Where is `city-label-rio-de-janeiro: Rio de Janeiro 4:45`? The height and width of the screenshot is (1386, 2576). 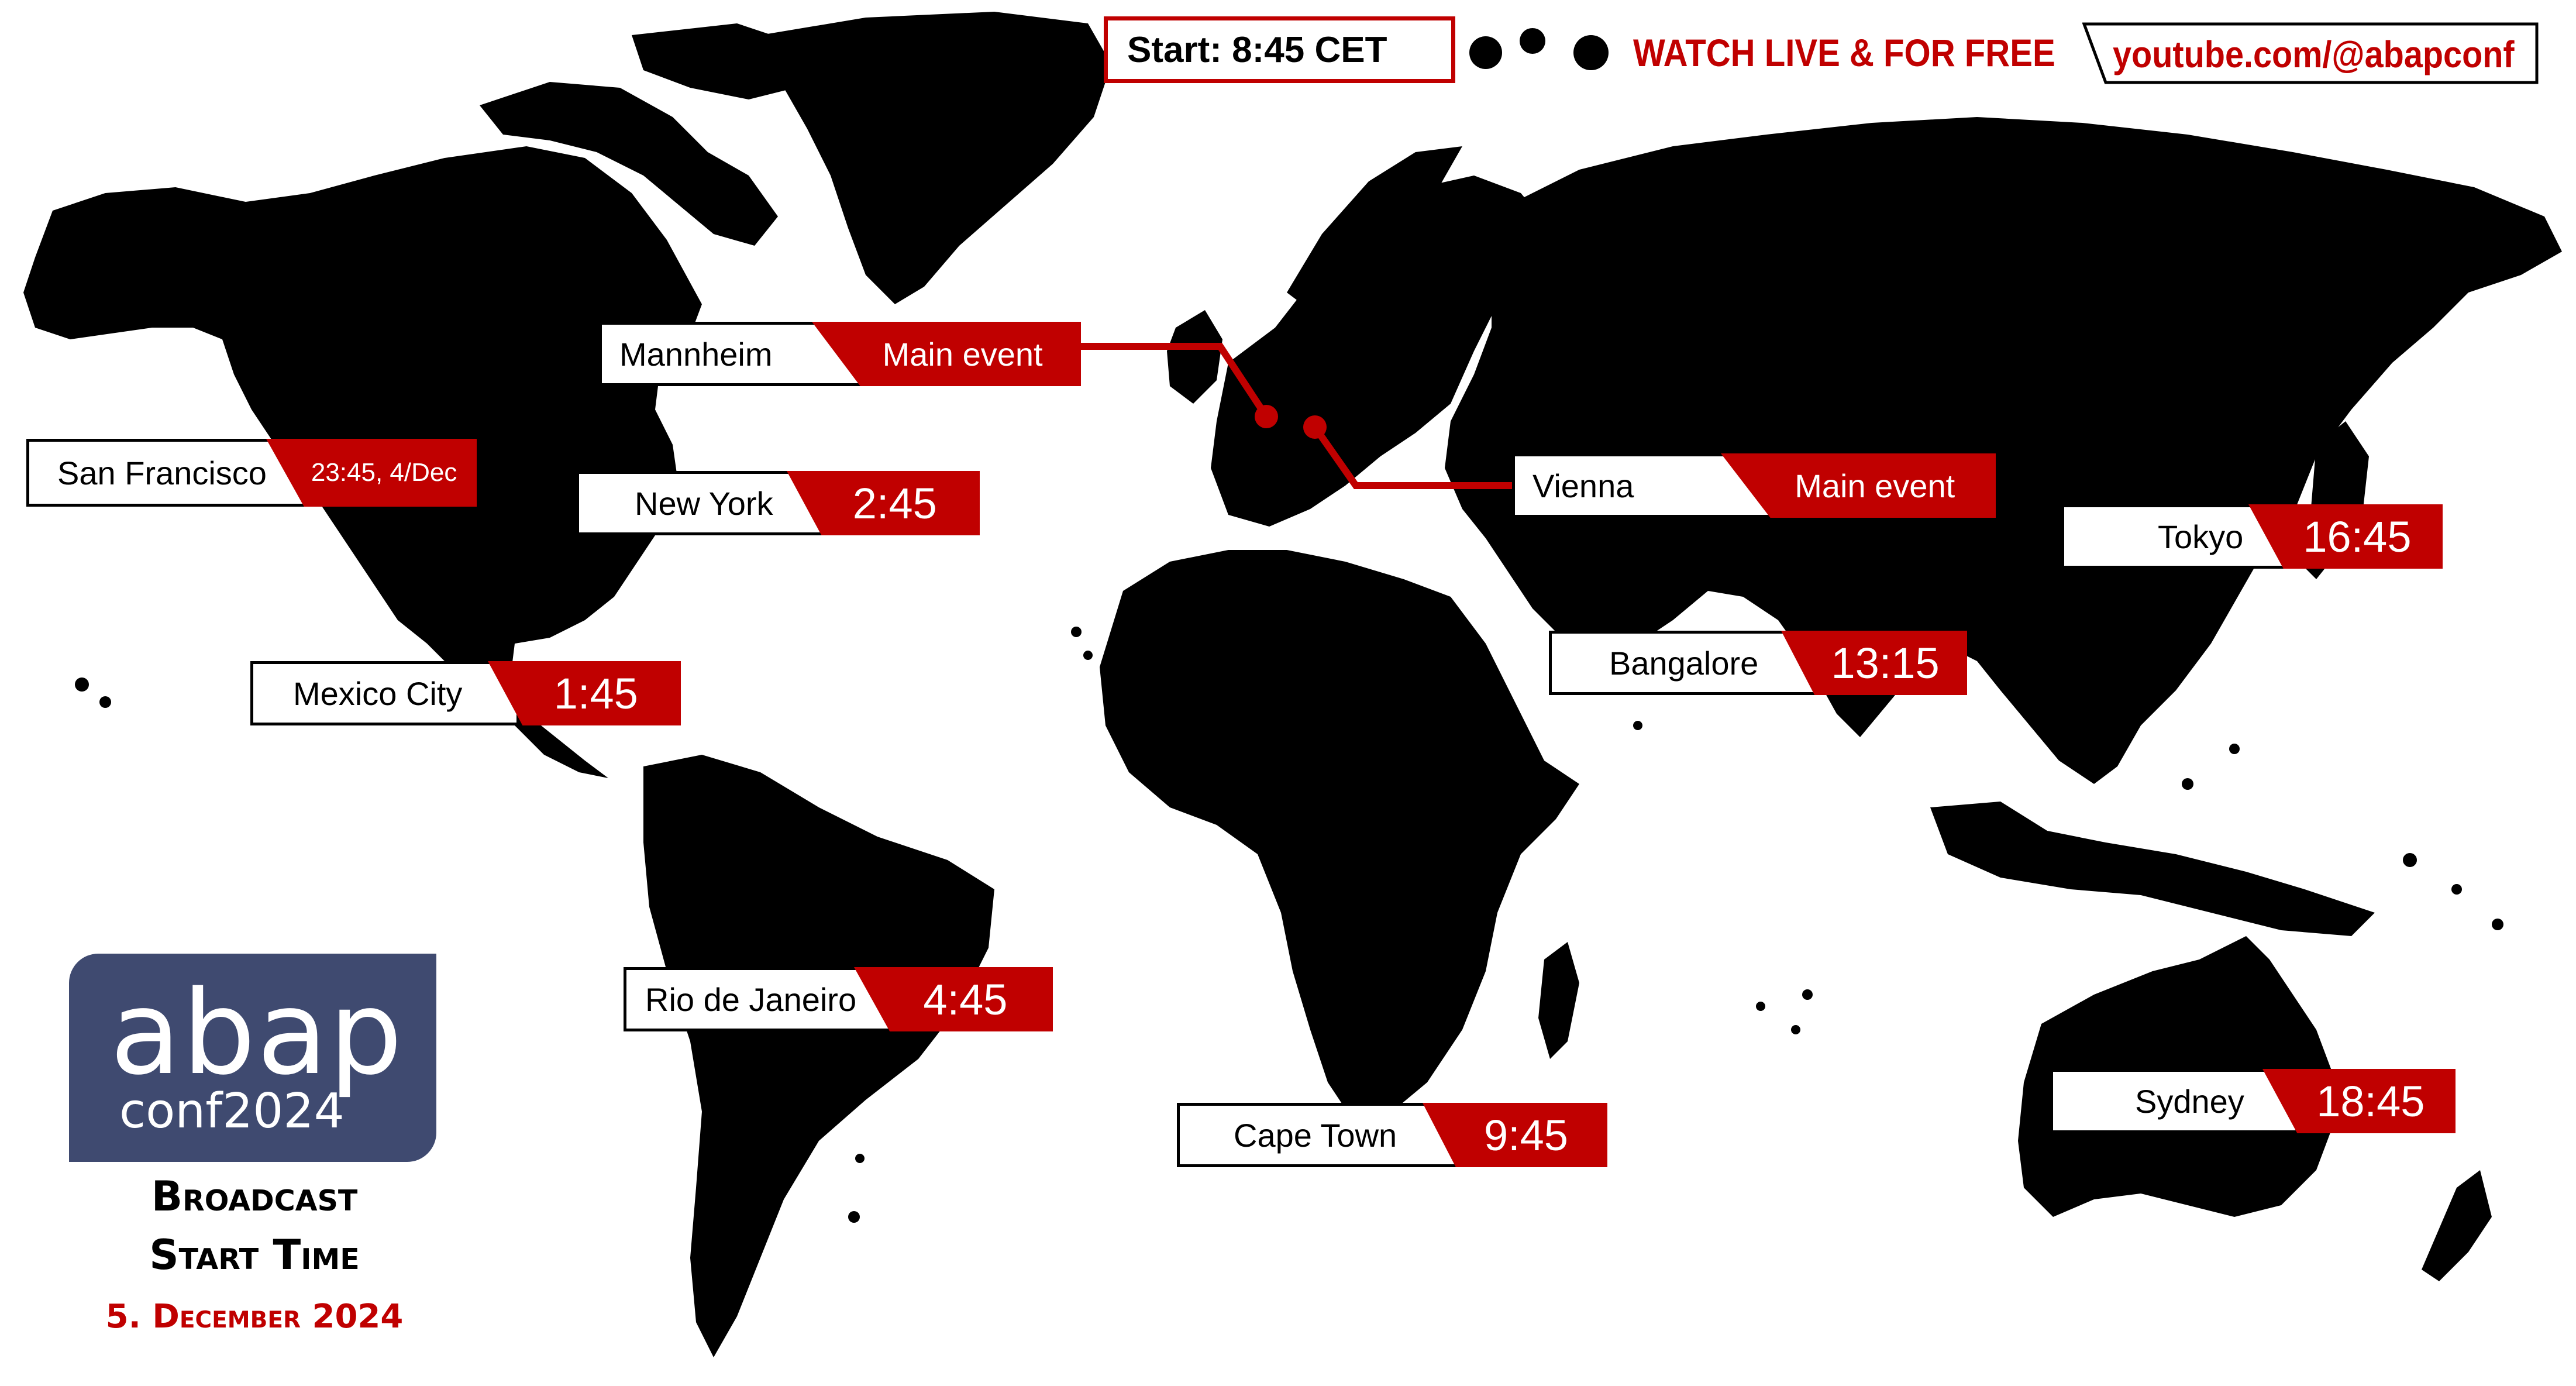 city-label-rio-de-janeiro: Rio de Janeiro 4:45 is located at coordinates (838, 999).